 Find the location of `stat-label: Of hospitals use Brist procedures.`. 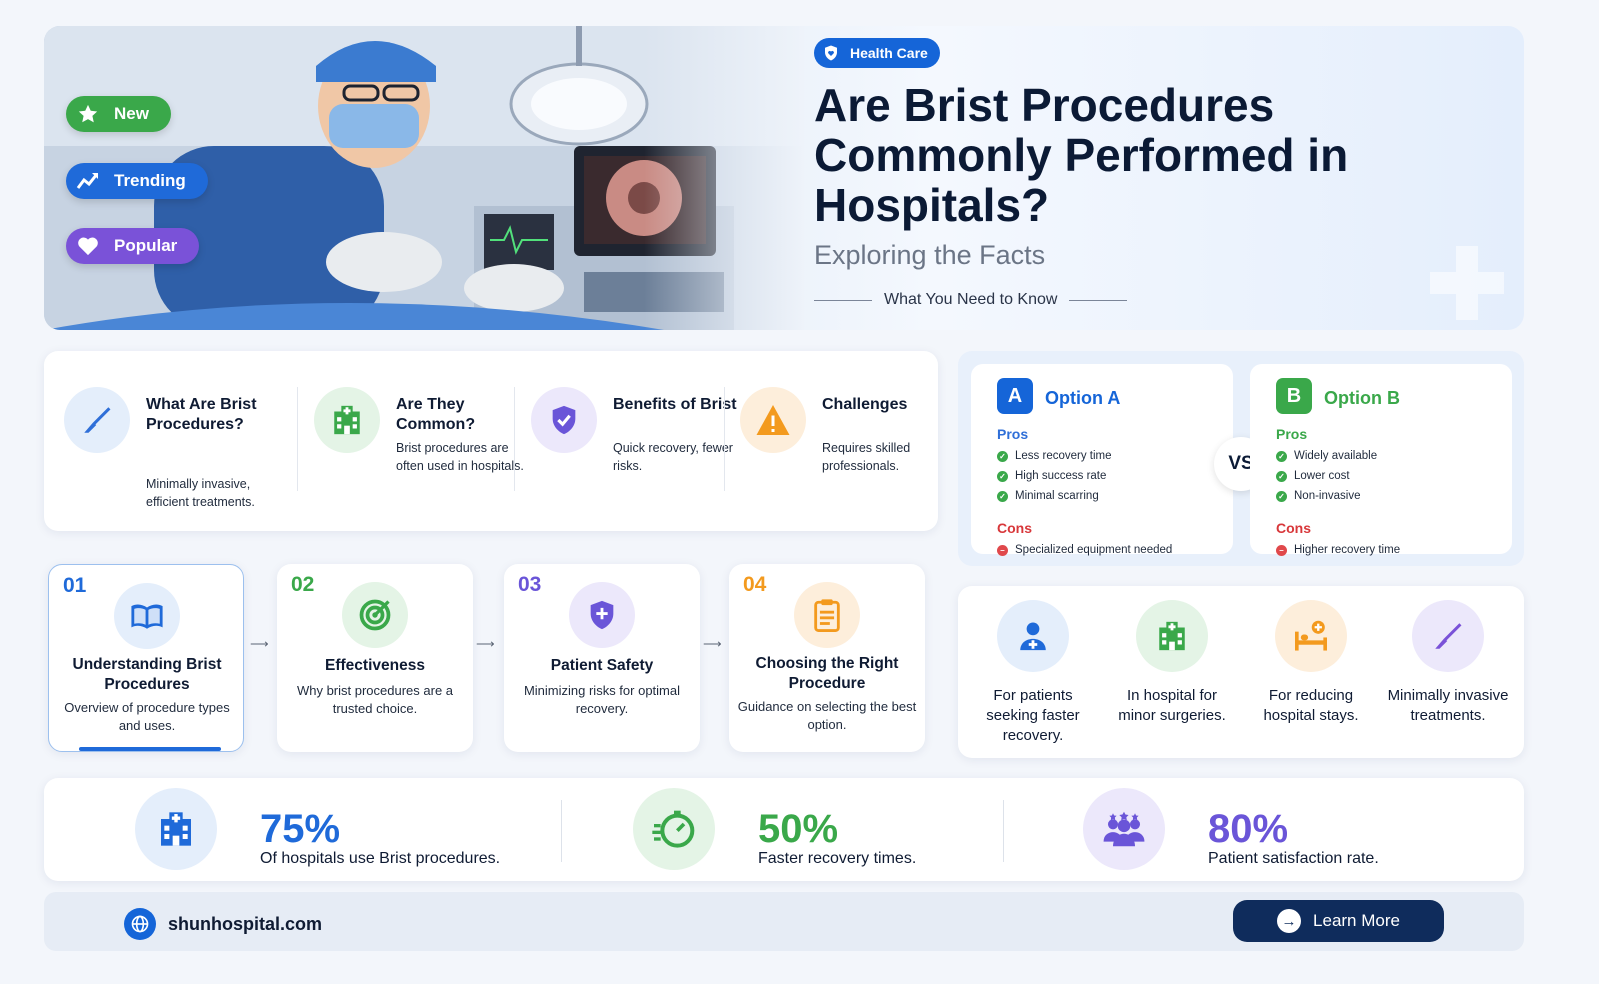

stat-label: Of hospitals use Brist procedures. is located at coordinates (380, 858).